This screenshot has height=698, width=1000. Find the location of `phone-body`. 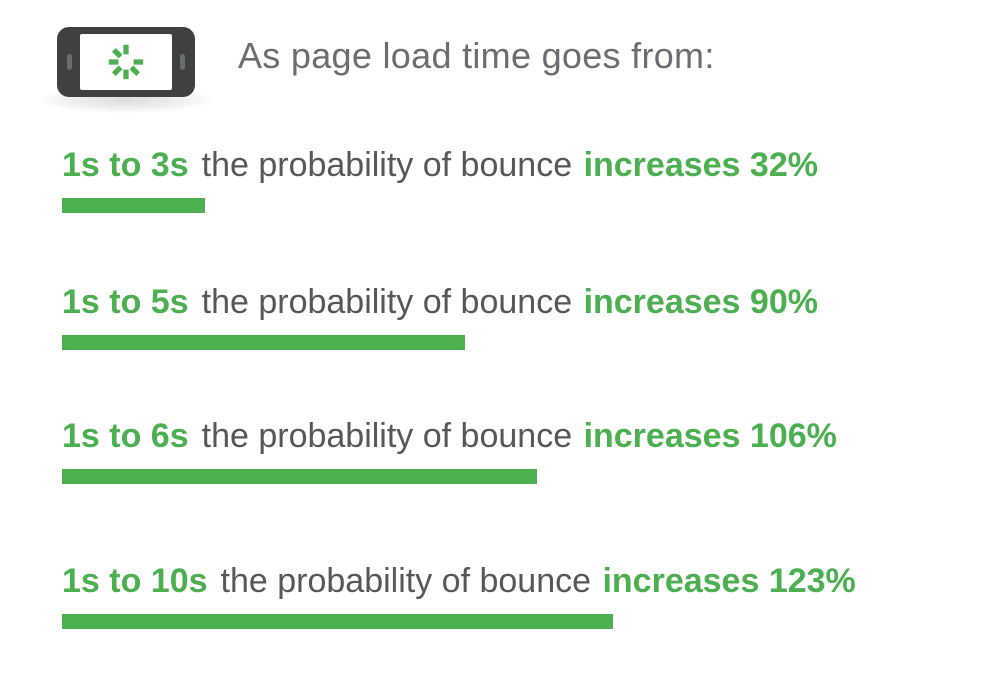

phone-body is located at coordinates (126, 62).